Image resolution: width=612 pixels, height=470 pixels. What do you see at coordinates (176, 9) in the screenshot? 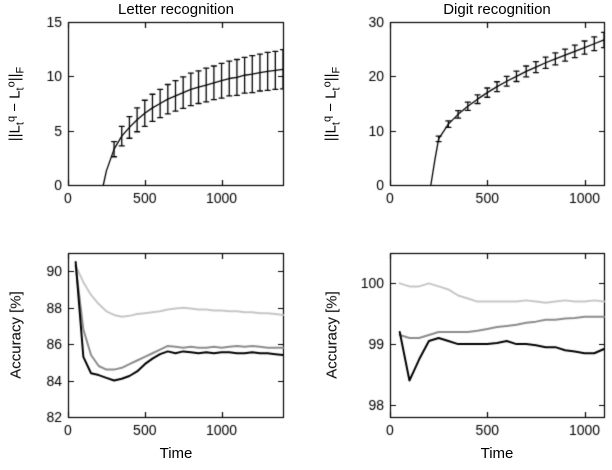
I see `chart-title-letter: Letter recognition` at bounding box center [176, 9].